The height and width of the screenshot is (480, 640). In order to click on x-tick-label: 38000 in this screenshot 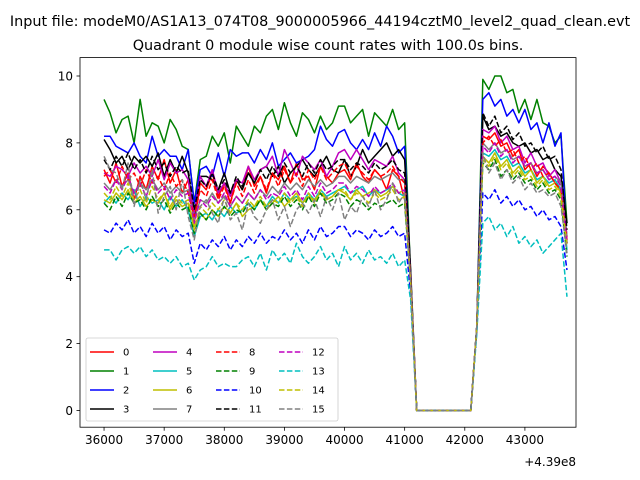, I will do `click(224, 440)`.